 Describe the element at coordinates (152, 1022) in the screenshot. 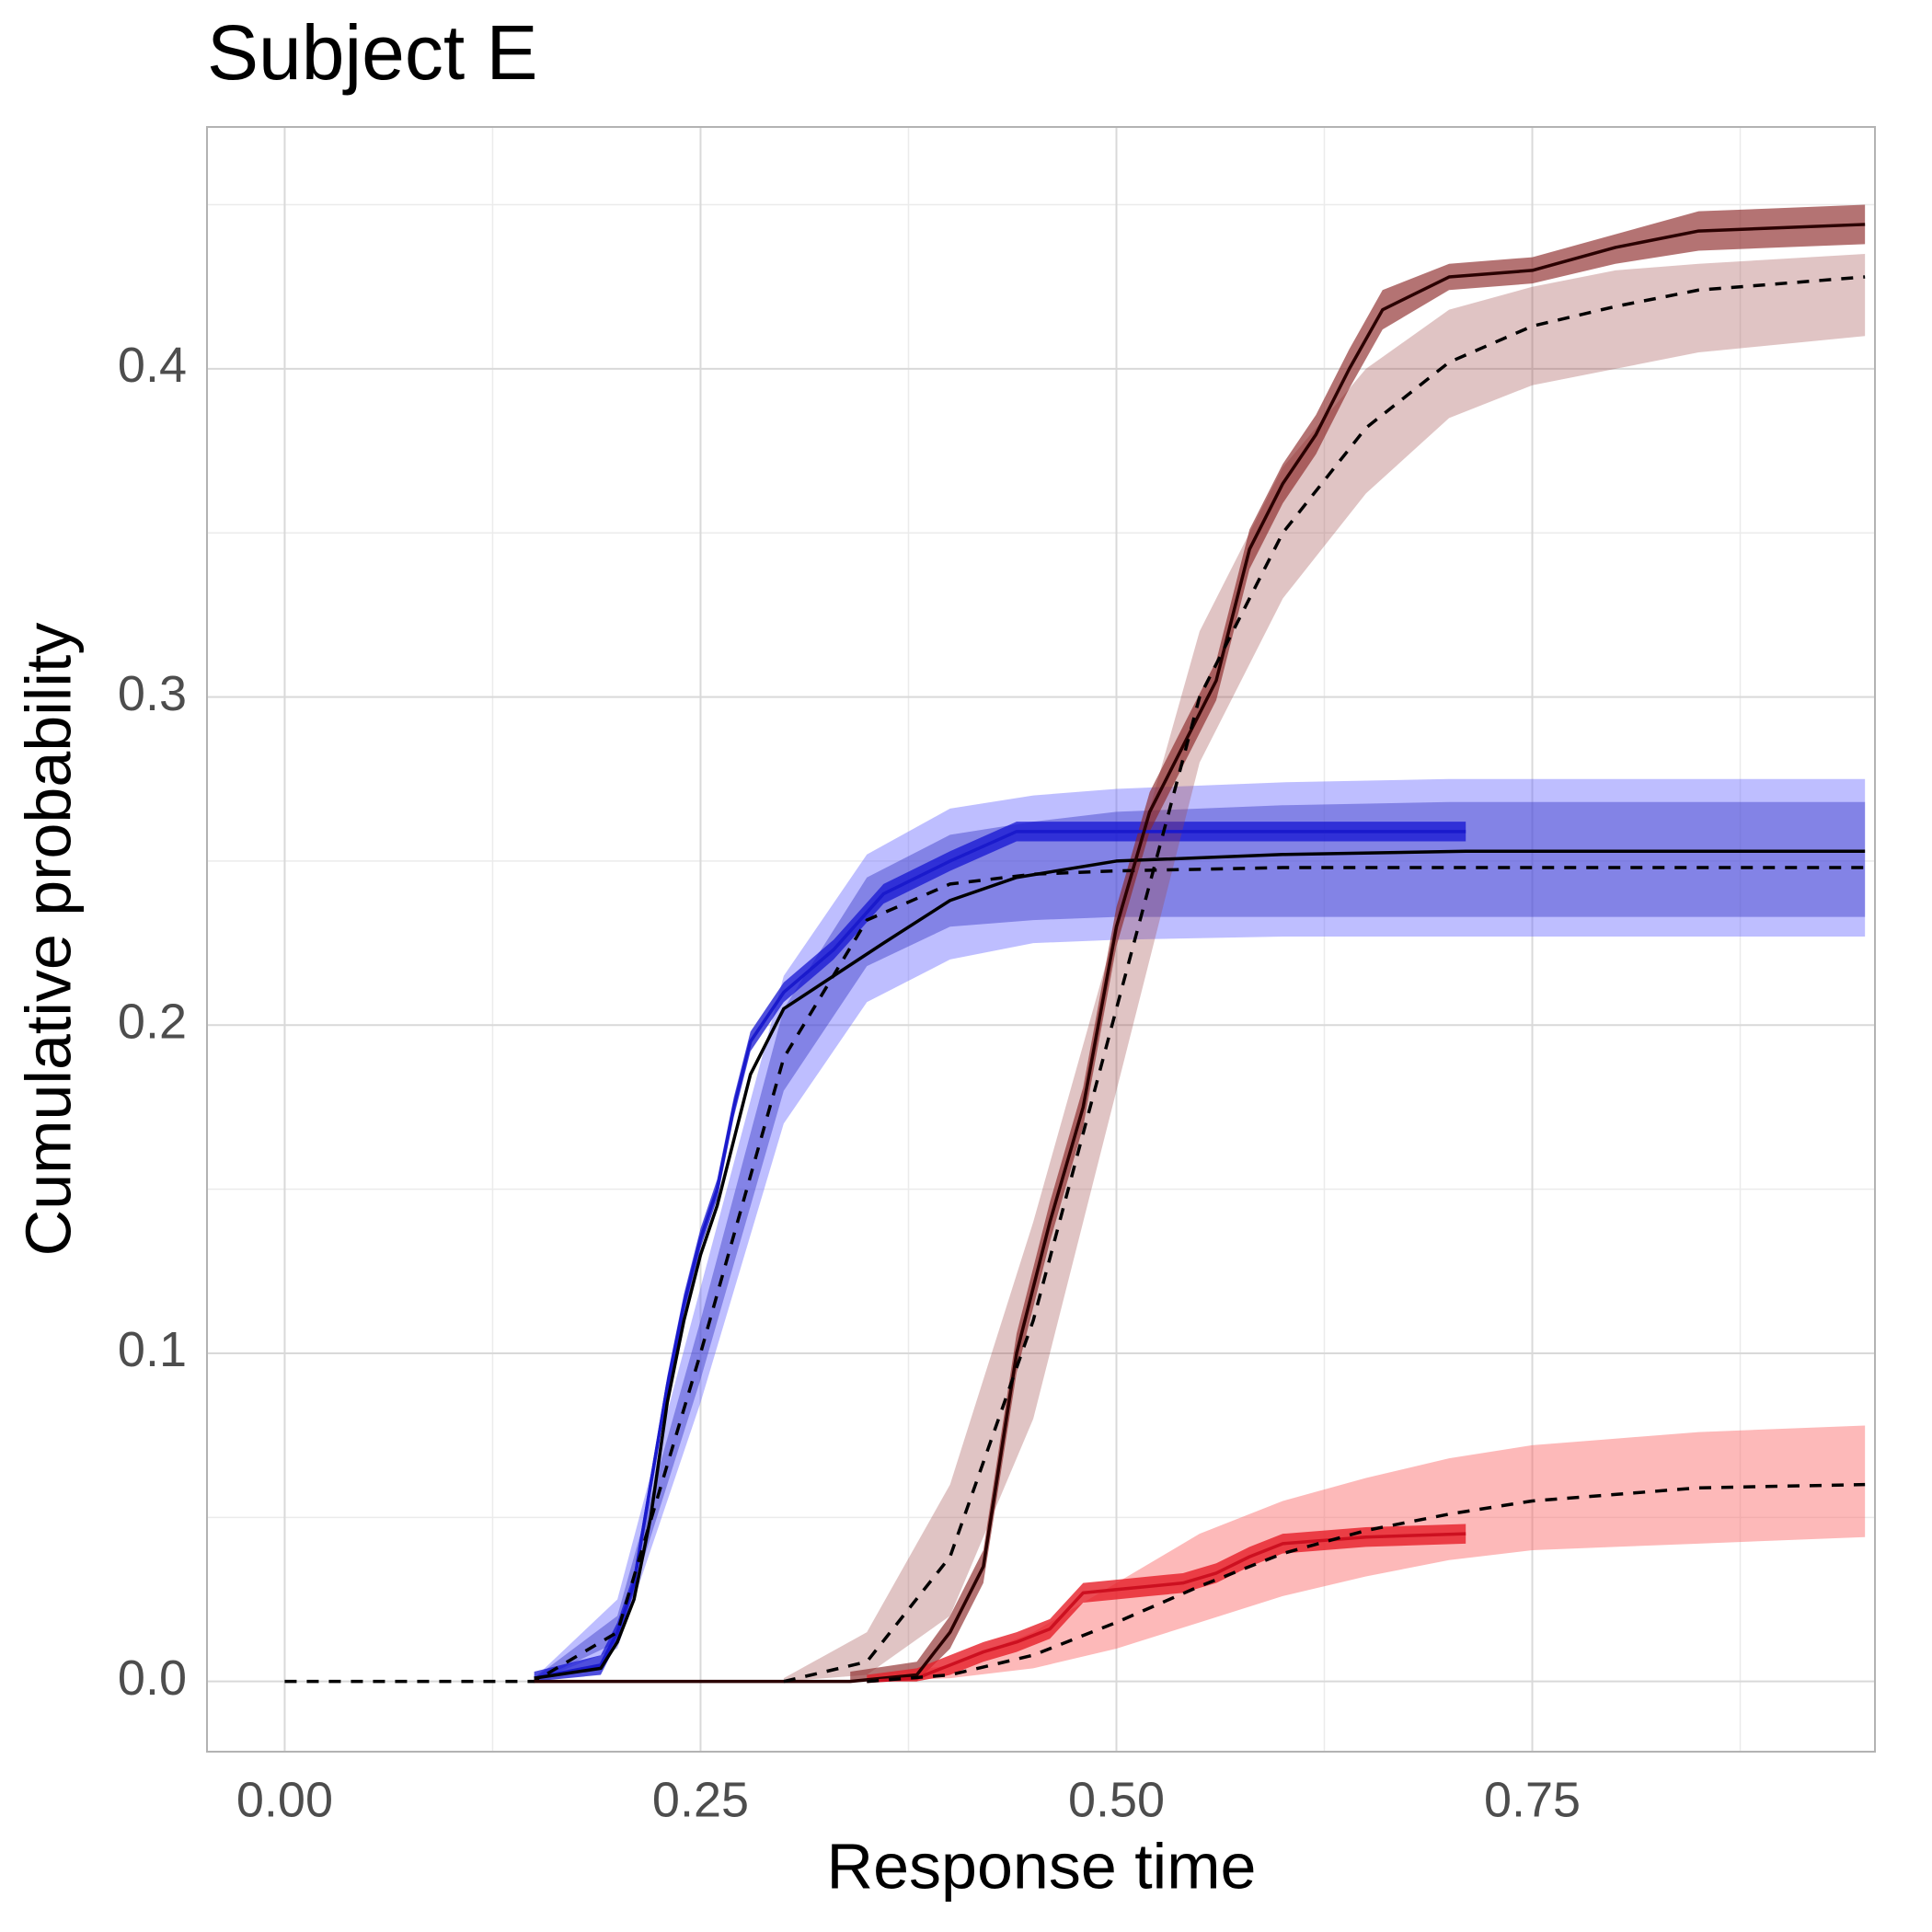

I see `y-tick-label: 0.2` at that location.